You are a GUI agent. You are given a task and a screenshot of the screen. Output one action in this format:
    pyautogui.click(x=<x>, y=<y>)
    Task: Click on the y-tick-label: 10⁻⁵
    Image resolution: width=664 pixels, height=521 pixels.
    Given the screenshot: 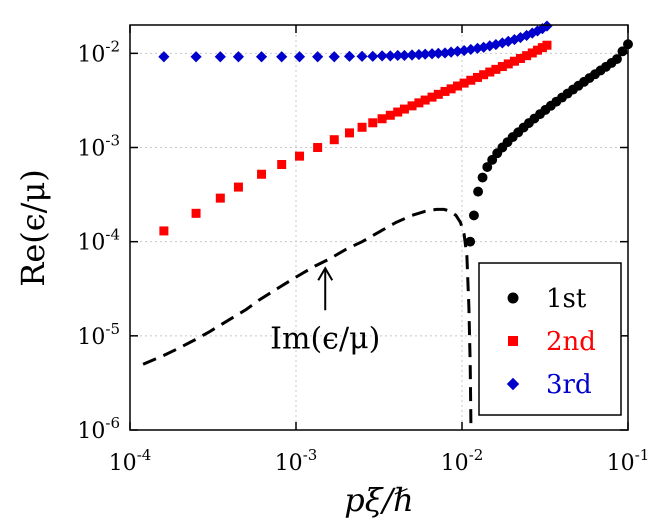 What is the action you would take?
    pyautogui.click(x=98, y=335)
    